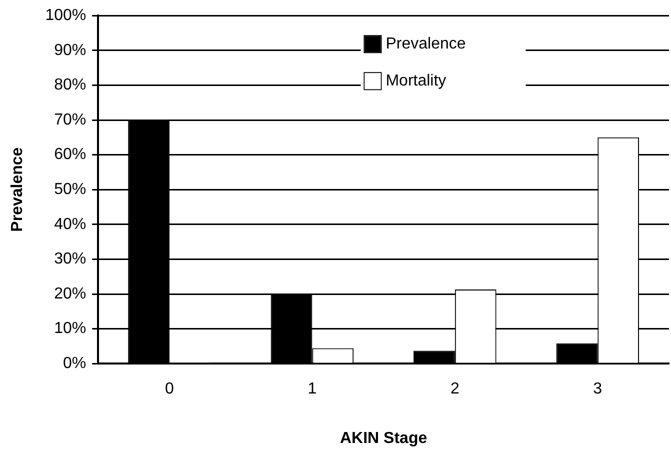  I want to click on y-tick-label: 60%, so click(70, 155).